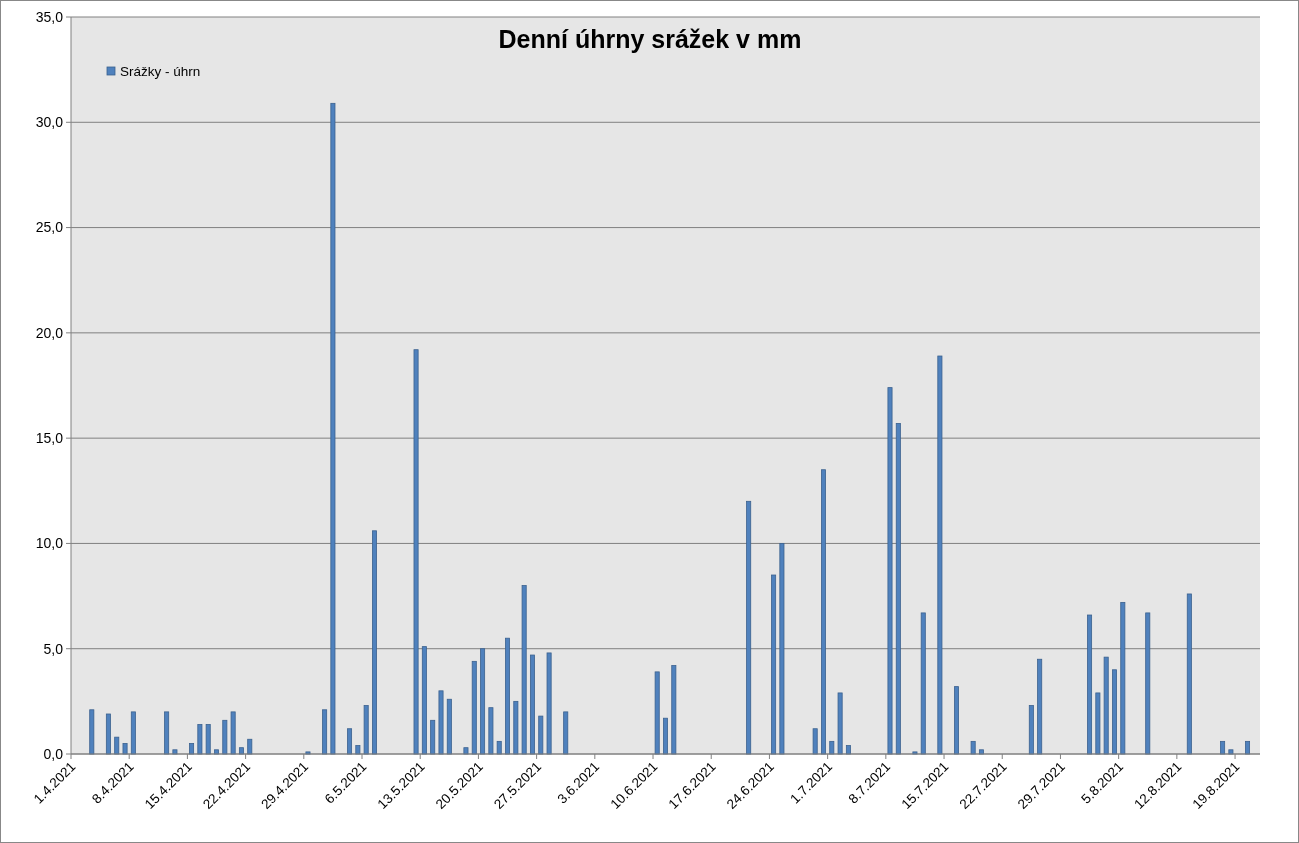 The image size is (1299, 843). What do you see at coordinates (49, 227) in the screenshot?
I see `y-tick-label: 25,0` at bounding box center [49, 227].